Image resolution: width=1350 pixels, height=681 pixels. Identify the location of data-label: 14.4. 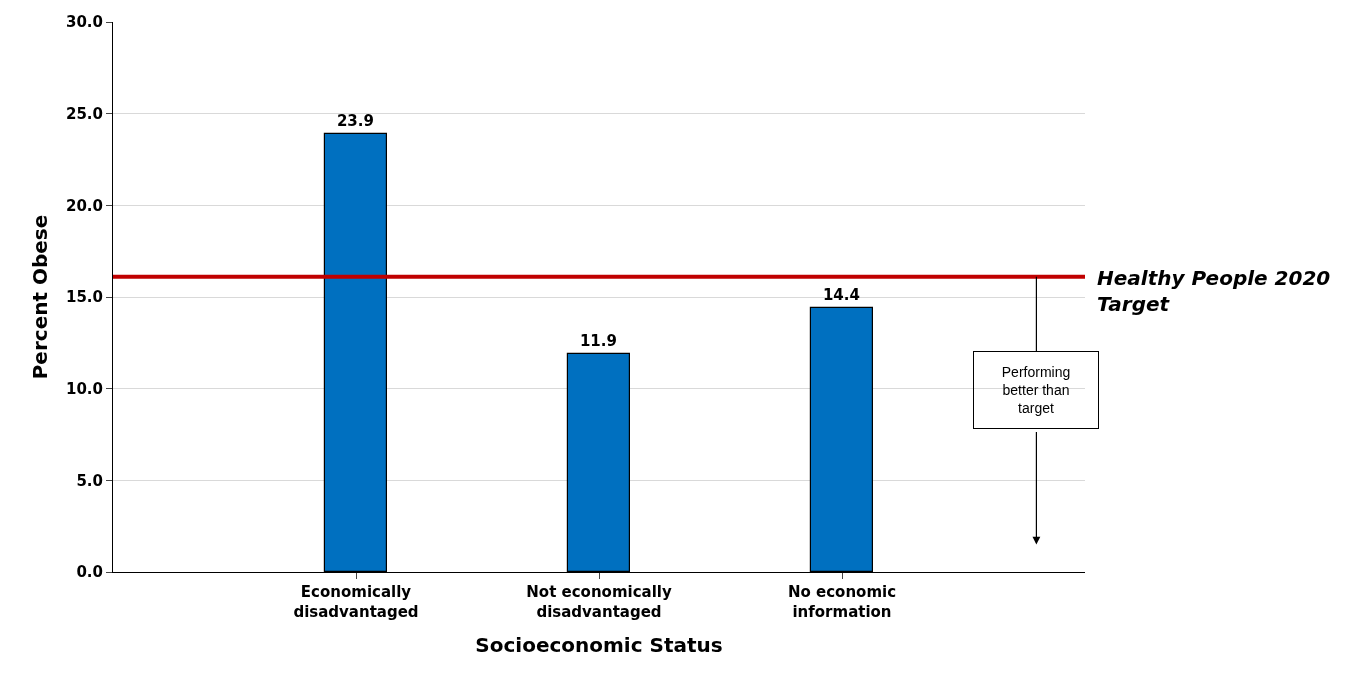
(841, 295).